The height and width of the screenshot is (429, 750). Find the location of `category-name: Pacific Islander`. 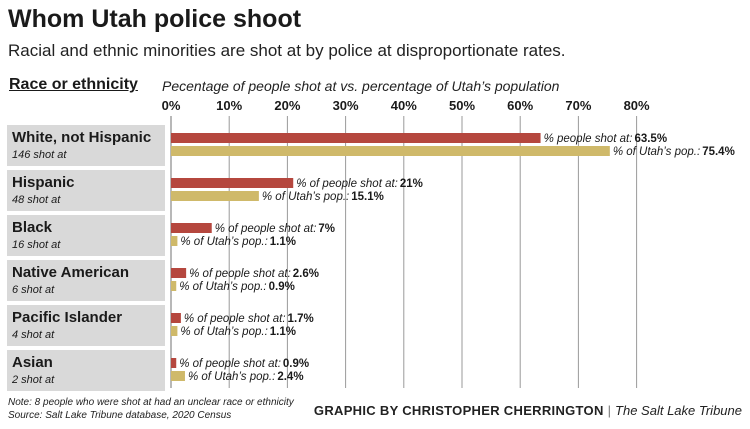

category-name: Pacific Islander is located at coordinates (67, 317).